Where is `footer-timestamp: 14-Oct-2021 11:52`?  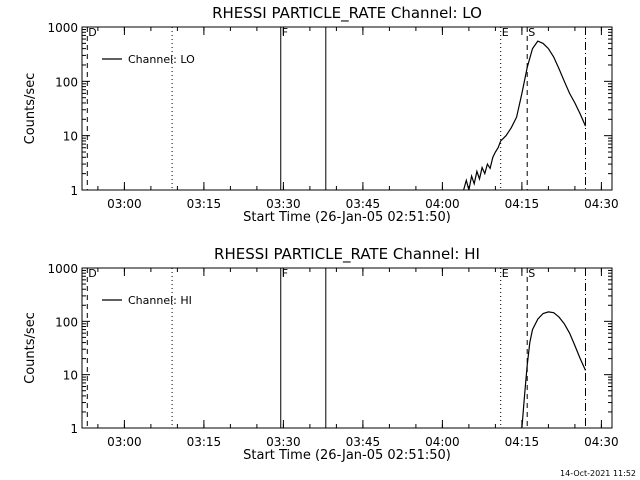
footer-timestamp: 14-Oct-2021 11:52 is located at coordinates (598, 473).